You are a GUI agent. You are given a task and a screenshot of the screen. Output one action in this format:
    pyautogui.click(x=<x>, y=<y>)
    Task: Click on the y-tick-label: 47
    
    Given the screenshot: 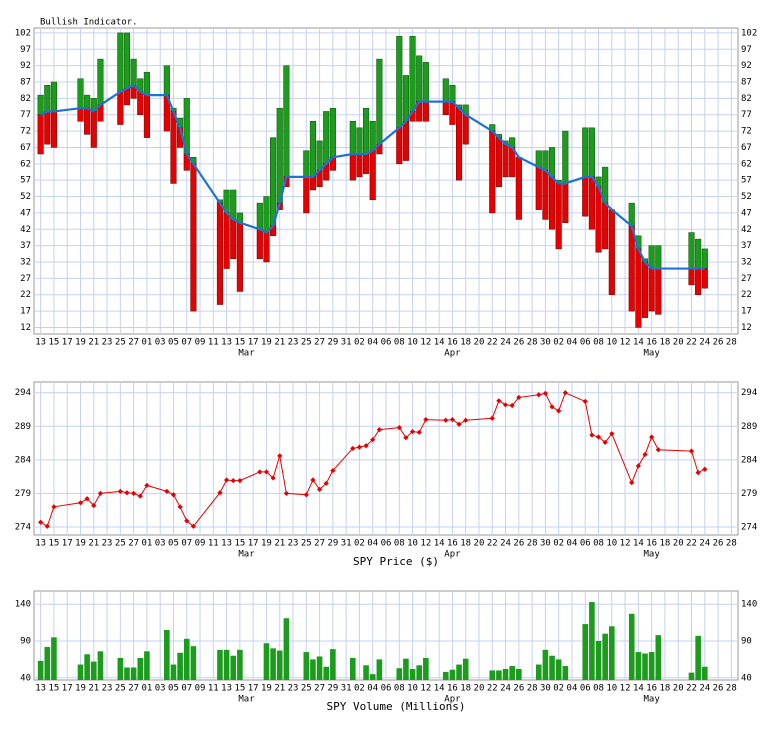 What is the action you would take?
    pyautogui.click(x=25, y=213)
    